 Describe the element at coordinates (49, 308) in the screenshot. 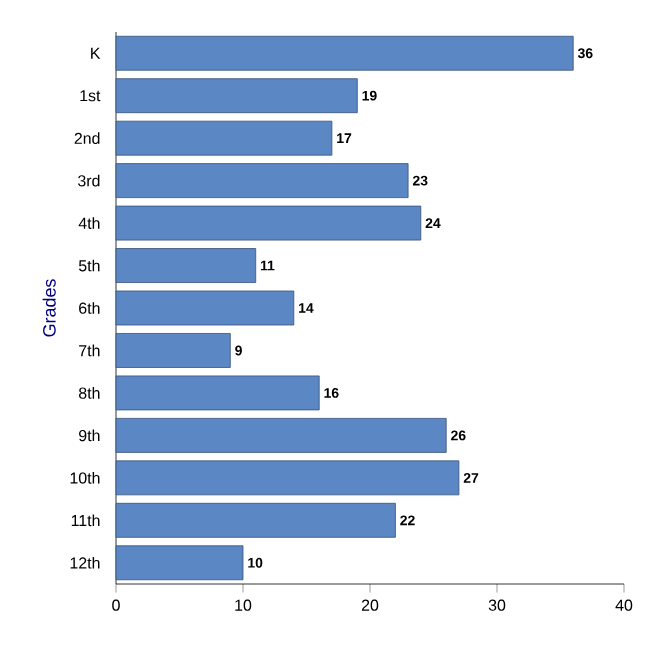

I see `y-axis-title: Grades` at that location.